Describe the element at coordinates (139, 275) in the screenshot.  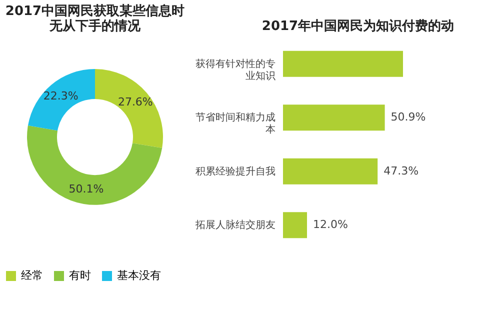
I see `legend-label: 基本没有` at that location.